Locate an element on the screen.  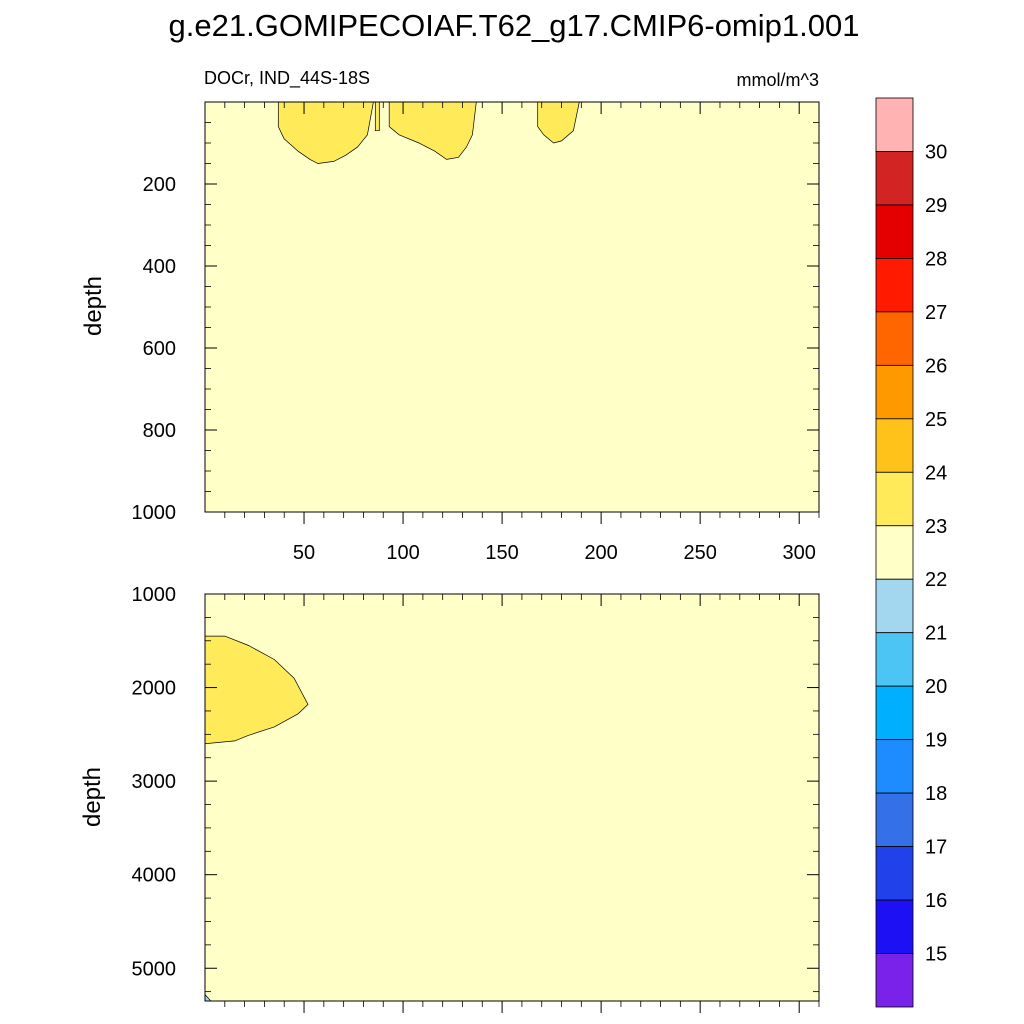
lower-ytick-label: 5000 is located at coordinates (154, 969).